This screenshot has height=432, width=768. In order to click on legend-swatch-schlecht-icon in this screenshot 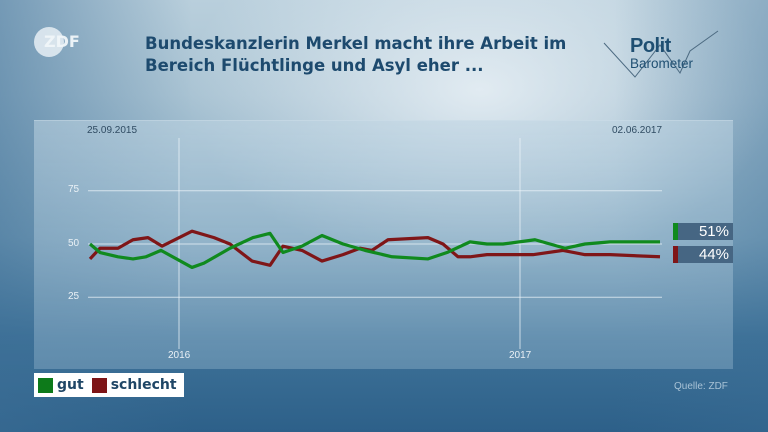, I will do `click(99, 385)`.